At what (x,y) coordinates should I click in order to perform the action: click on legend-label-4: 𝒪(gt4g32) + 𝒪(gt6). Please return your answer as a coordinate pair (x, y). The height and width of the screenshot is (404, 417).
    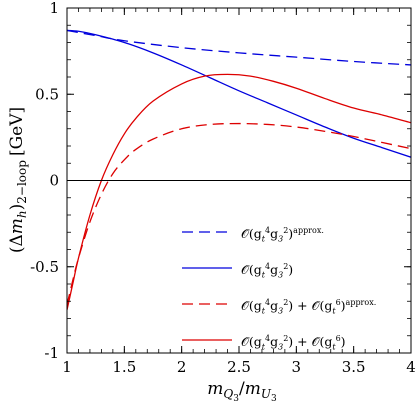
    Looking at the image, I should click on (293, 343).